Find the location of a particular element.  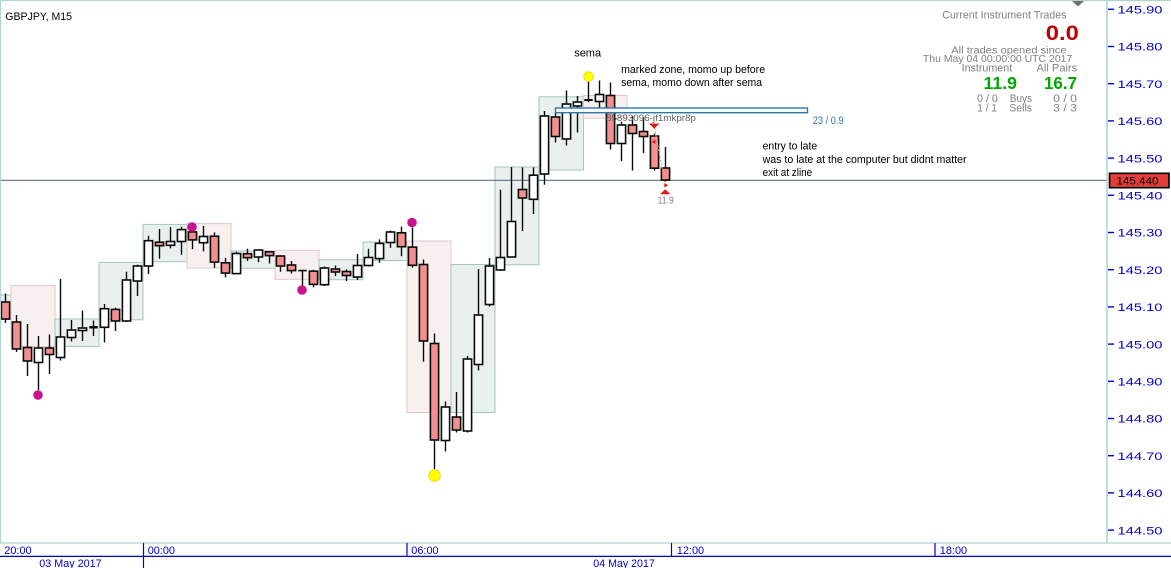

svg-text: 85893096-jf1mkpr8p is located at coordinates (651, 118).